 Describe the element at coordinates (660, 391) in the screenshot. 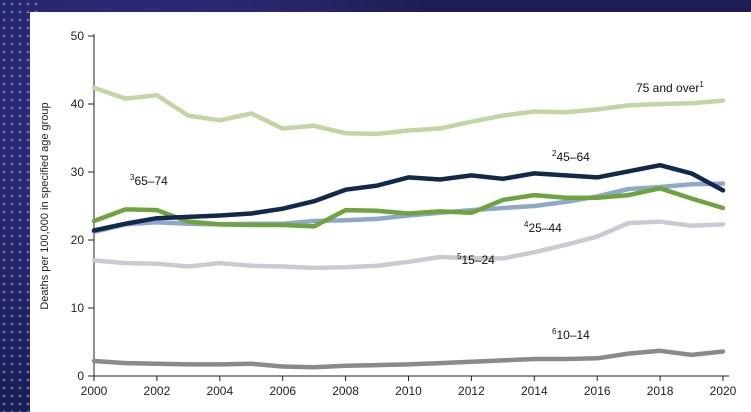

I see `x-tick-label: 2018` at that location.